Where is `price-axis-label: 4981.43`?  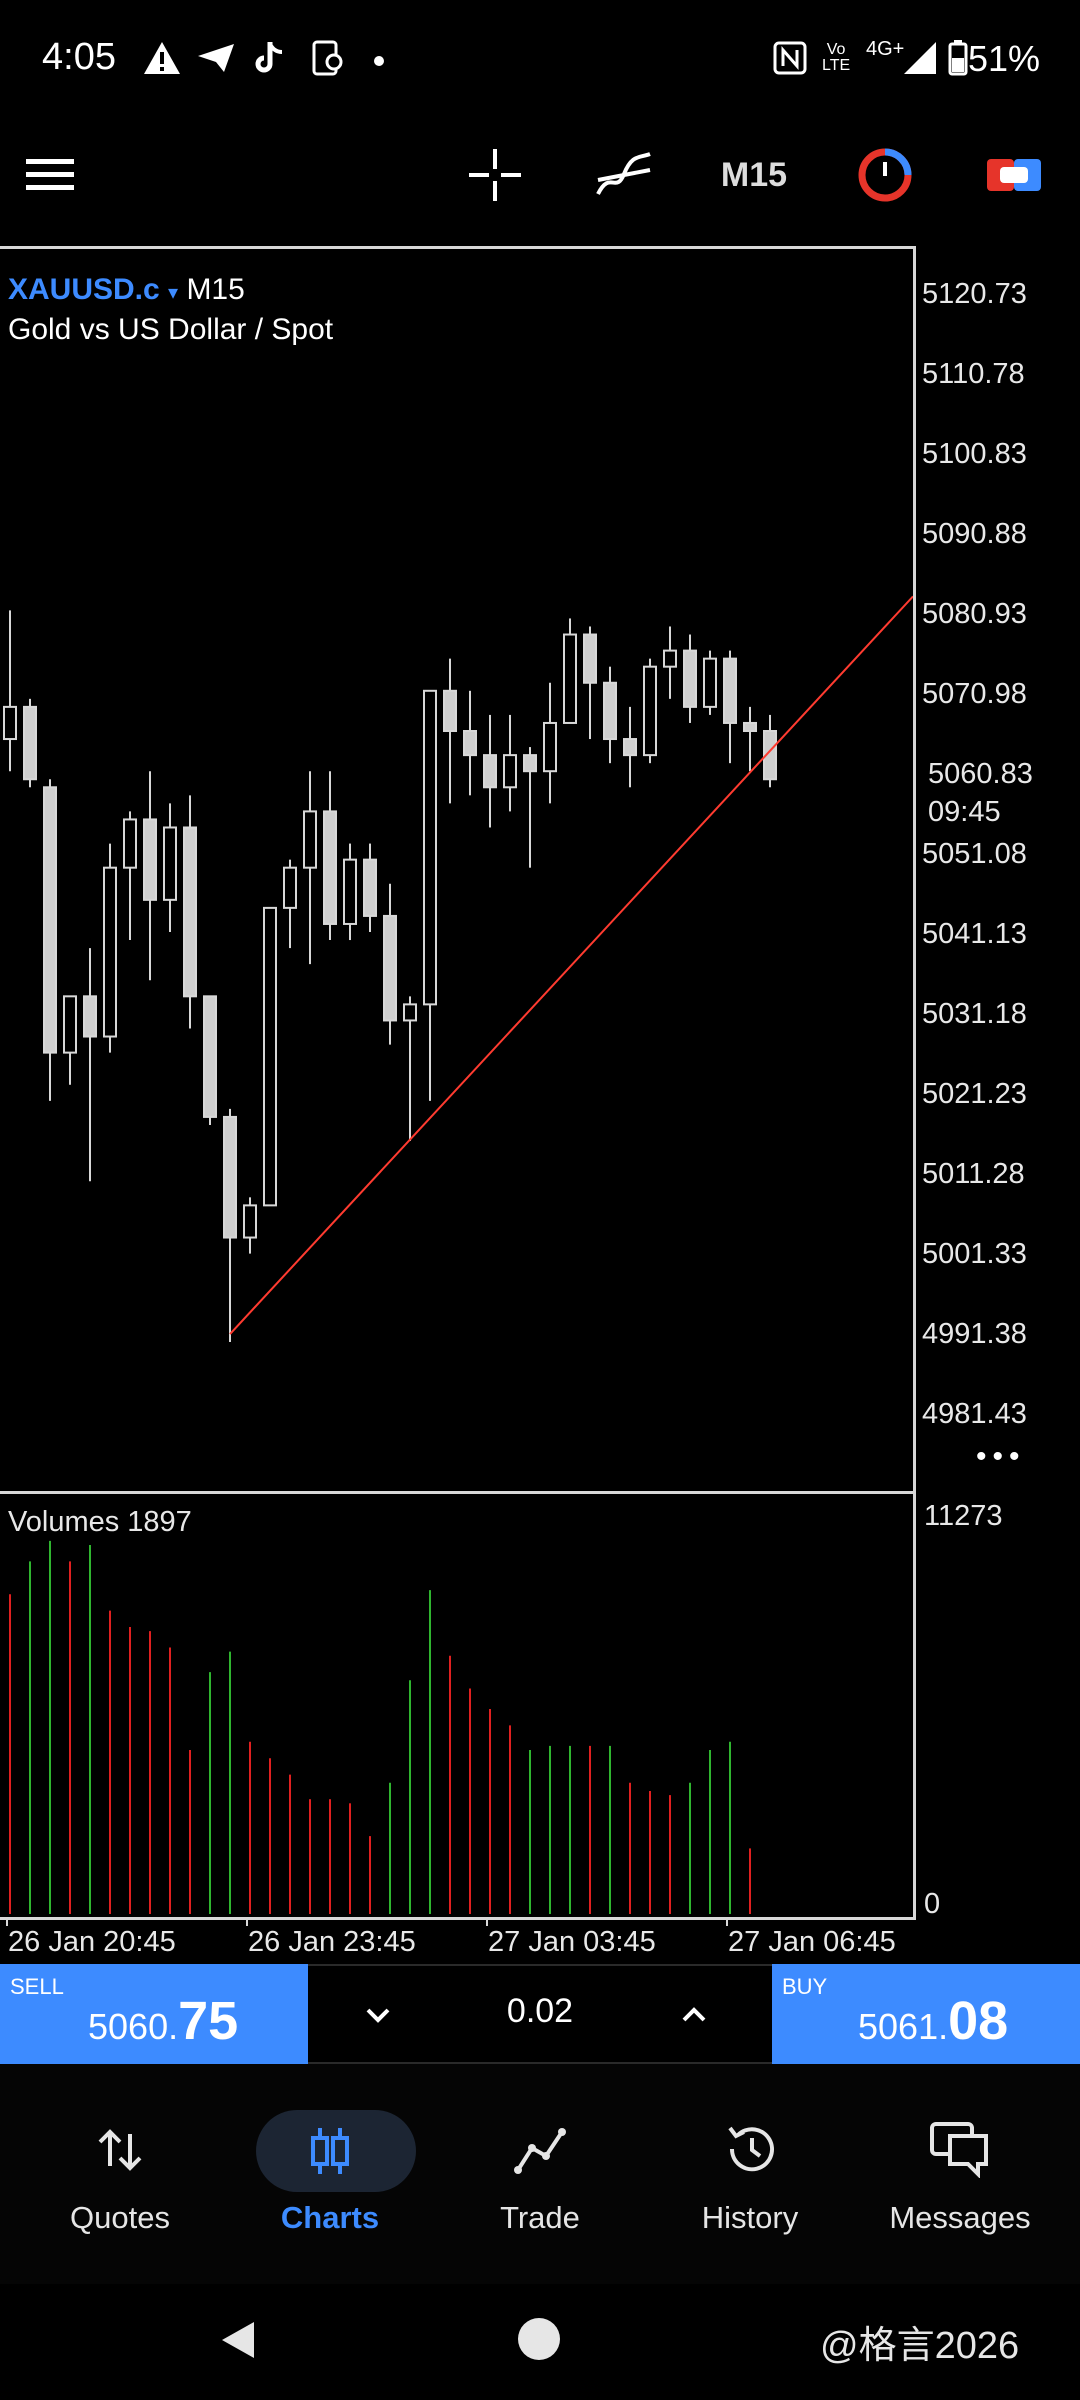
price-axis-label: 4981.43 is located at coordinates (974, 1414).